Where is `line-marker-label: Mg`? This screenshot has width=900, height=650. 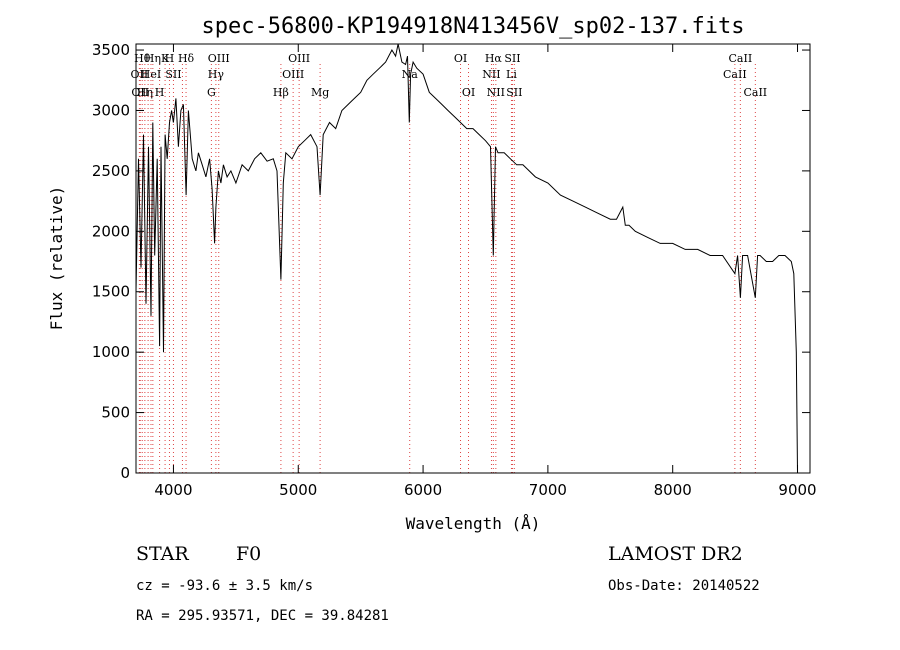
line-marker-label: Mg is located at coordinates (320, 92).